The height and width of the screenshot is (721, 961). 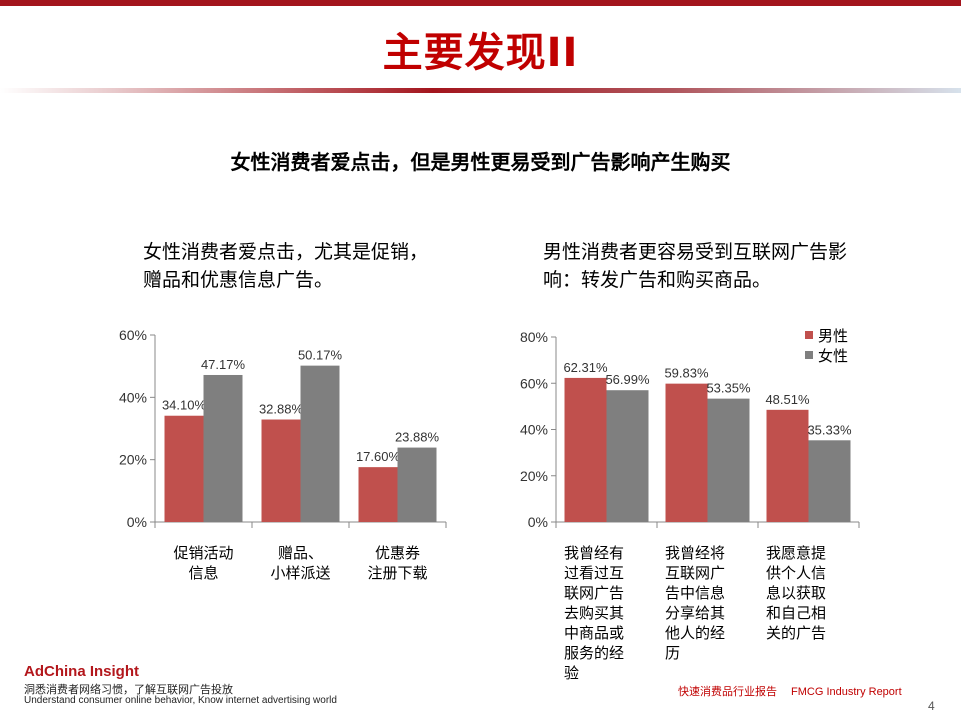 What do you see at coordinates (796, 593) in the screenshot?
I see `category-label: 我愿意提 供个人信 息以获取 和自己相 关的广告` at bounding box center [796, 593].